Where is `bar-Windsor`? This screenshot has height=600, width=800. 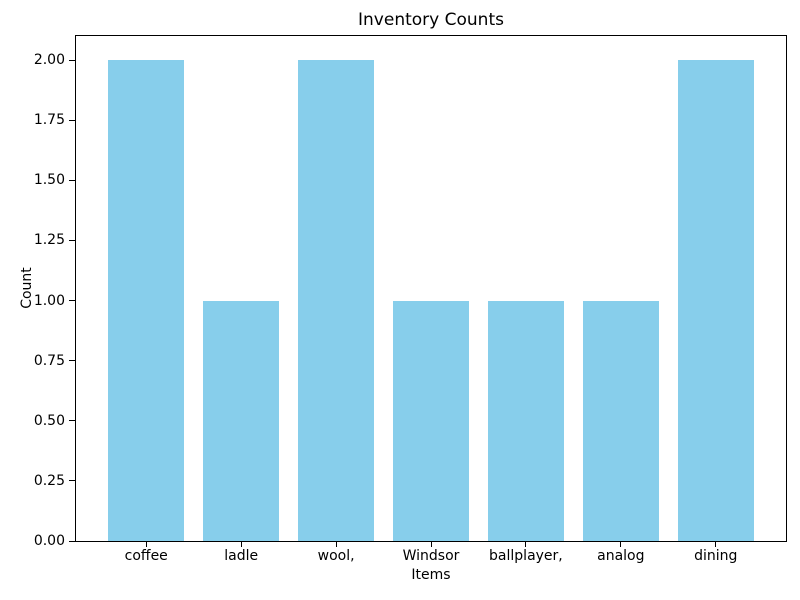
bar-Windsor is located at coordinates (431, 420).